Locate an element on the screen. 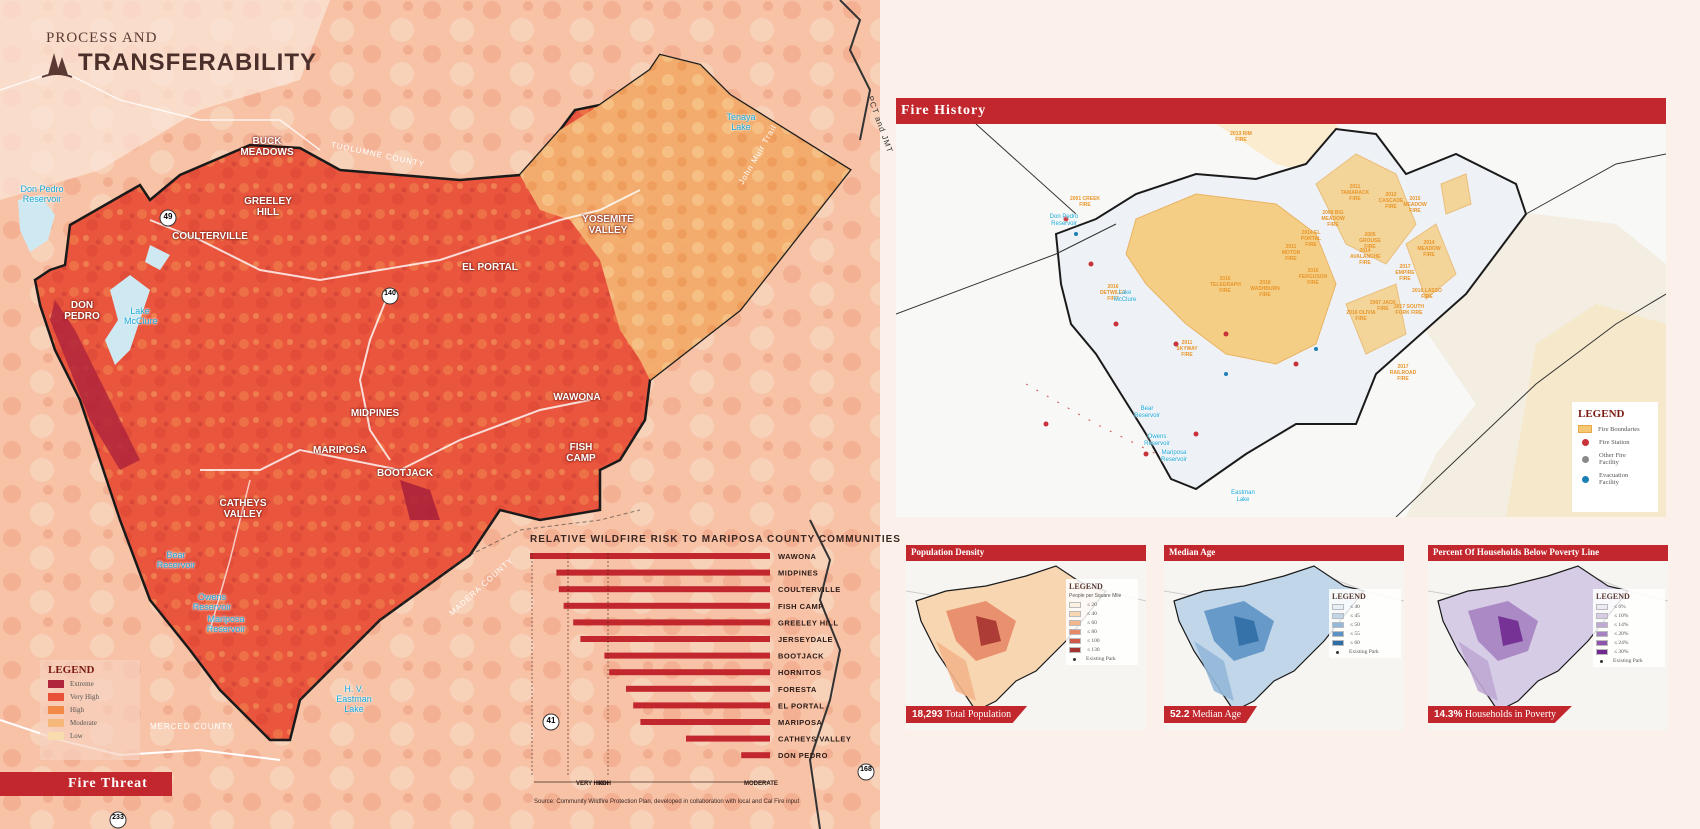 The height and width of the screenshot is (829, 1700). legend-item: Moderate is located at coordinates (73, 723).